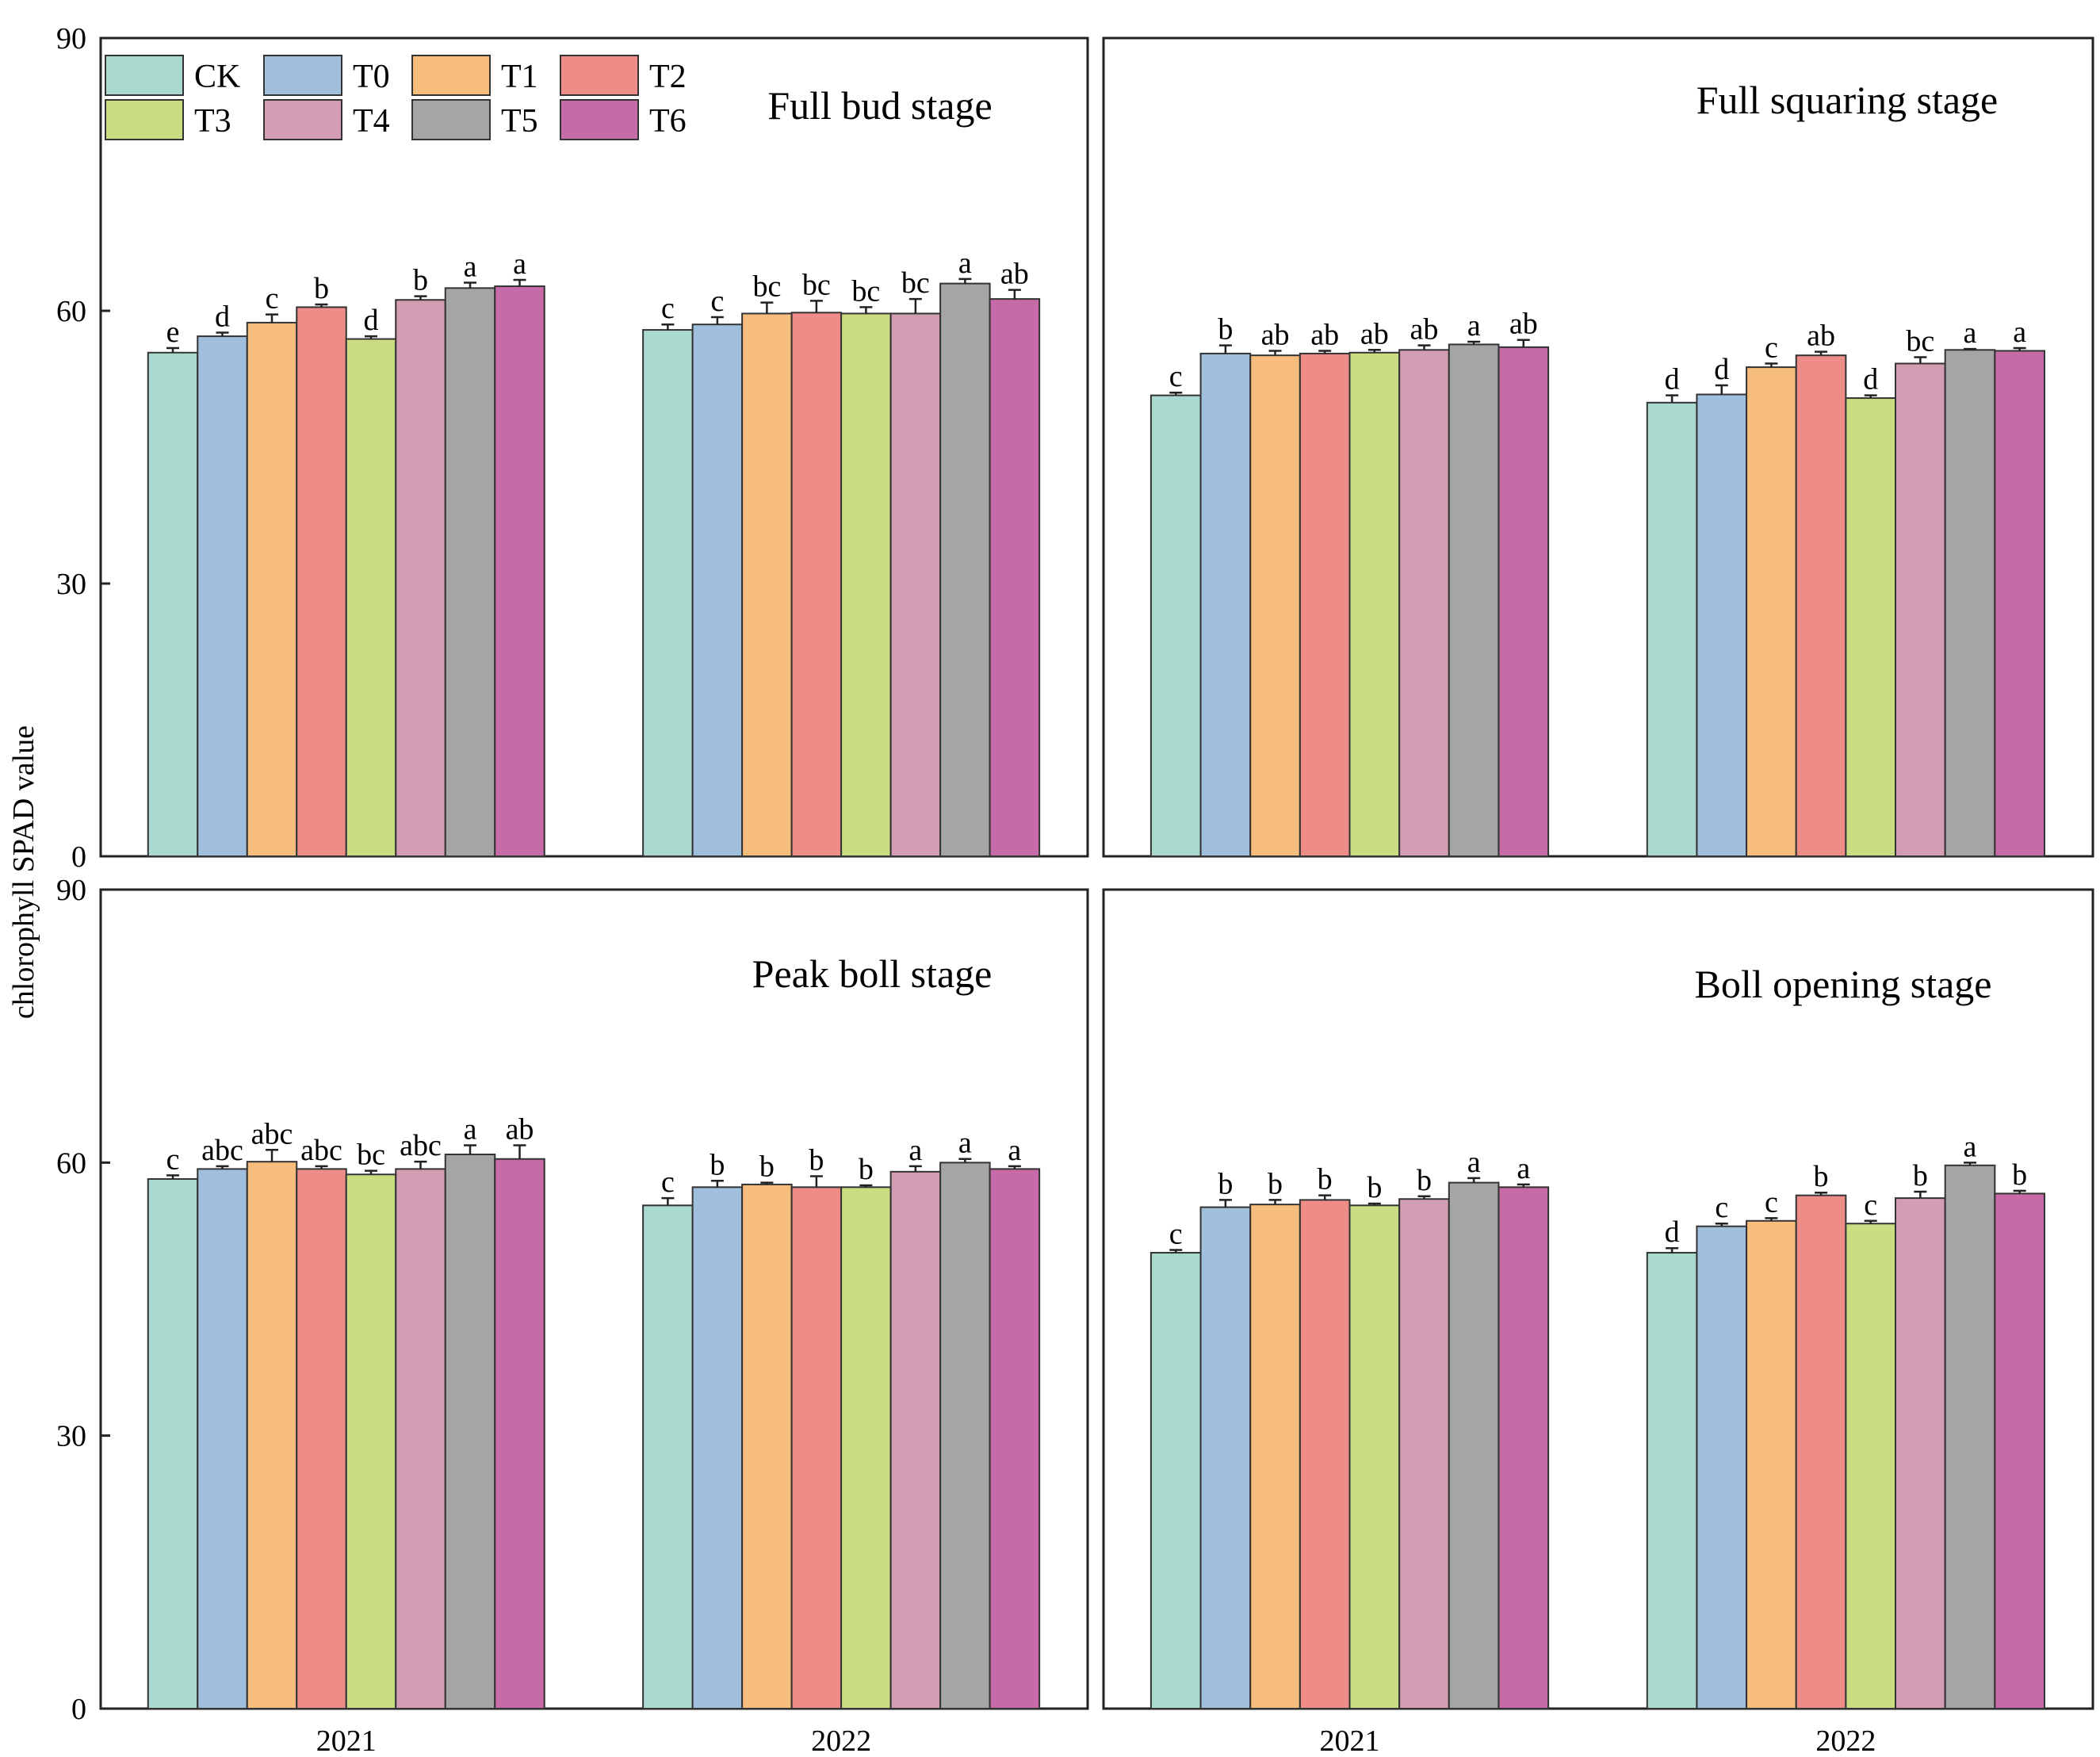 The width and height of the screenshot is (2100, 1757). What do you see at coordinates (1847, 100) in the screenshot?
I see `panel-title: Full squaring stage` at bounding box center [1847, 100].